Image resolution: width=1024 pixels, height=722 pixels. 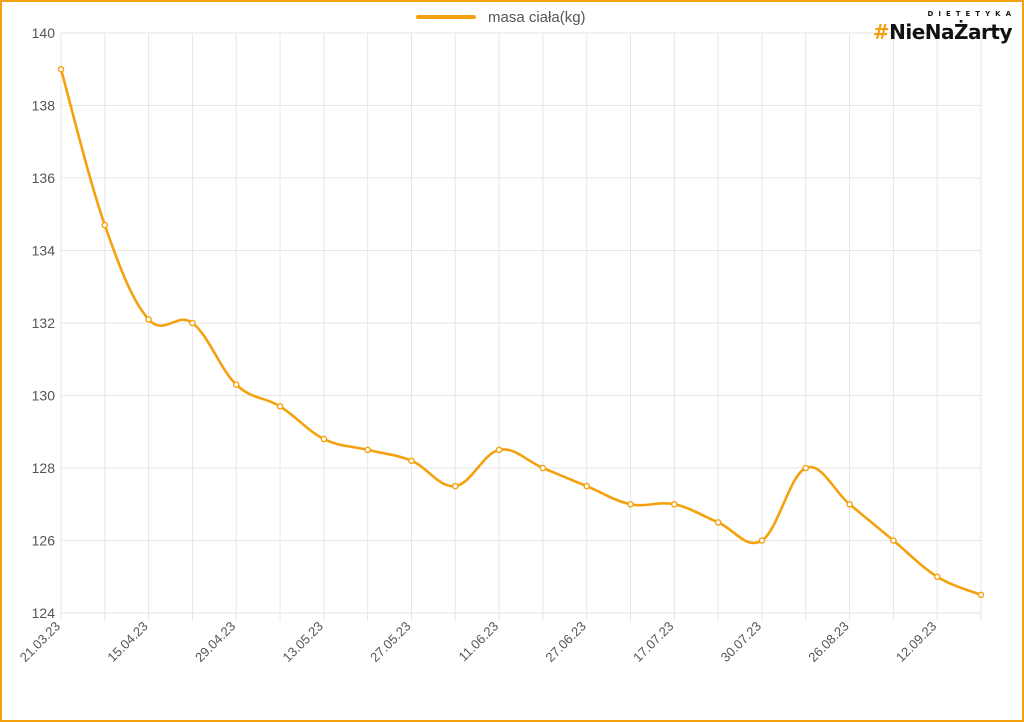 I want to click on y-axis-tick-labels: 124 126 128 130 132 134 136 138 140, so click(x=44, y=323).